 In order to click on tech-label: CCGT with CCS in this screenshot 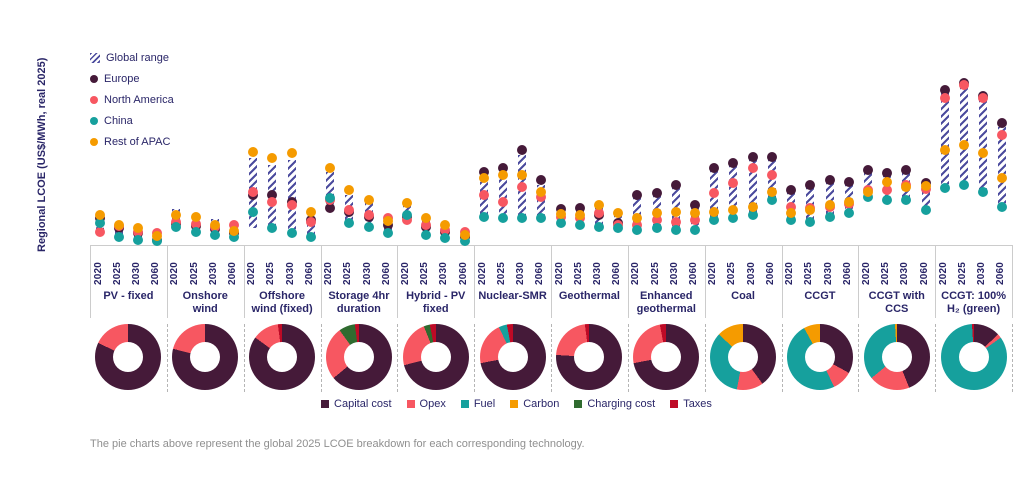, I will do `click(896, 302)`.